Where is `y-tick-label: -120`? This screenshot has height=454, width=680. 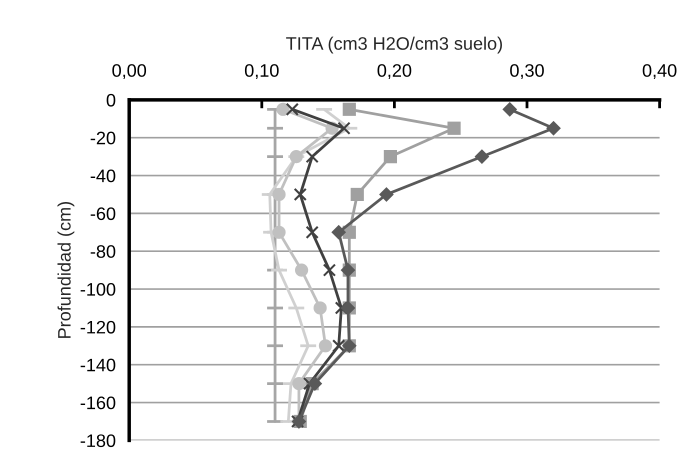
y-tick-label: -120 is located at coordinates (98, 327).